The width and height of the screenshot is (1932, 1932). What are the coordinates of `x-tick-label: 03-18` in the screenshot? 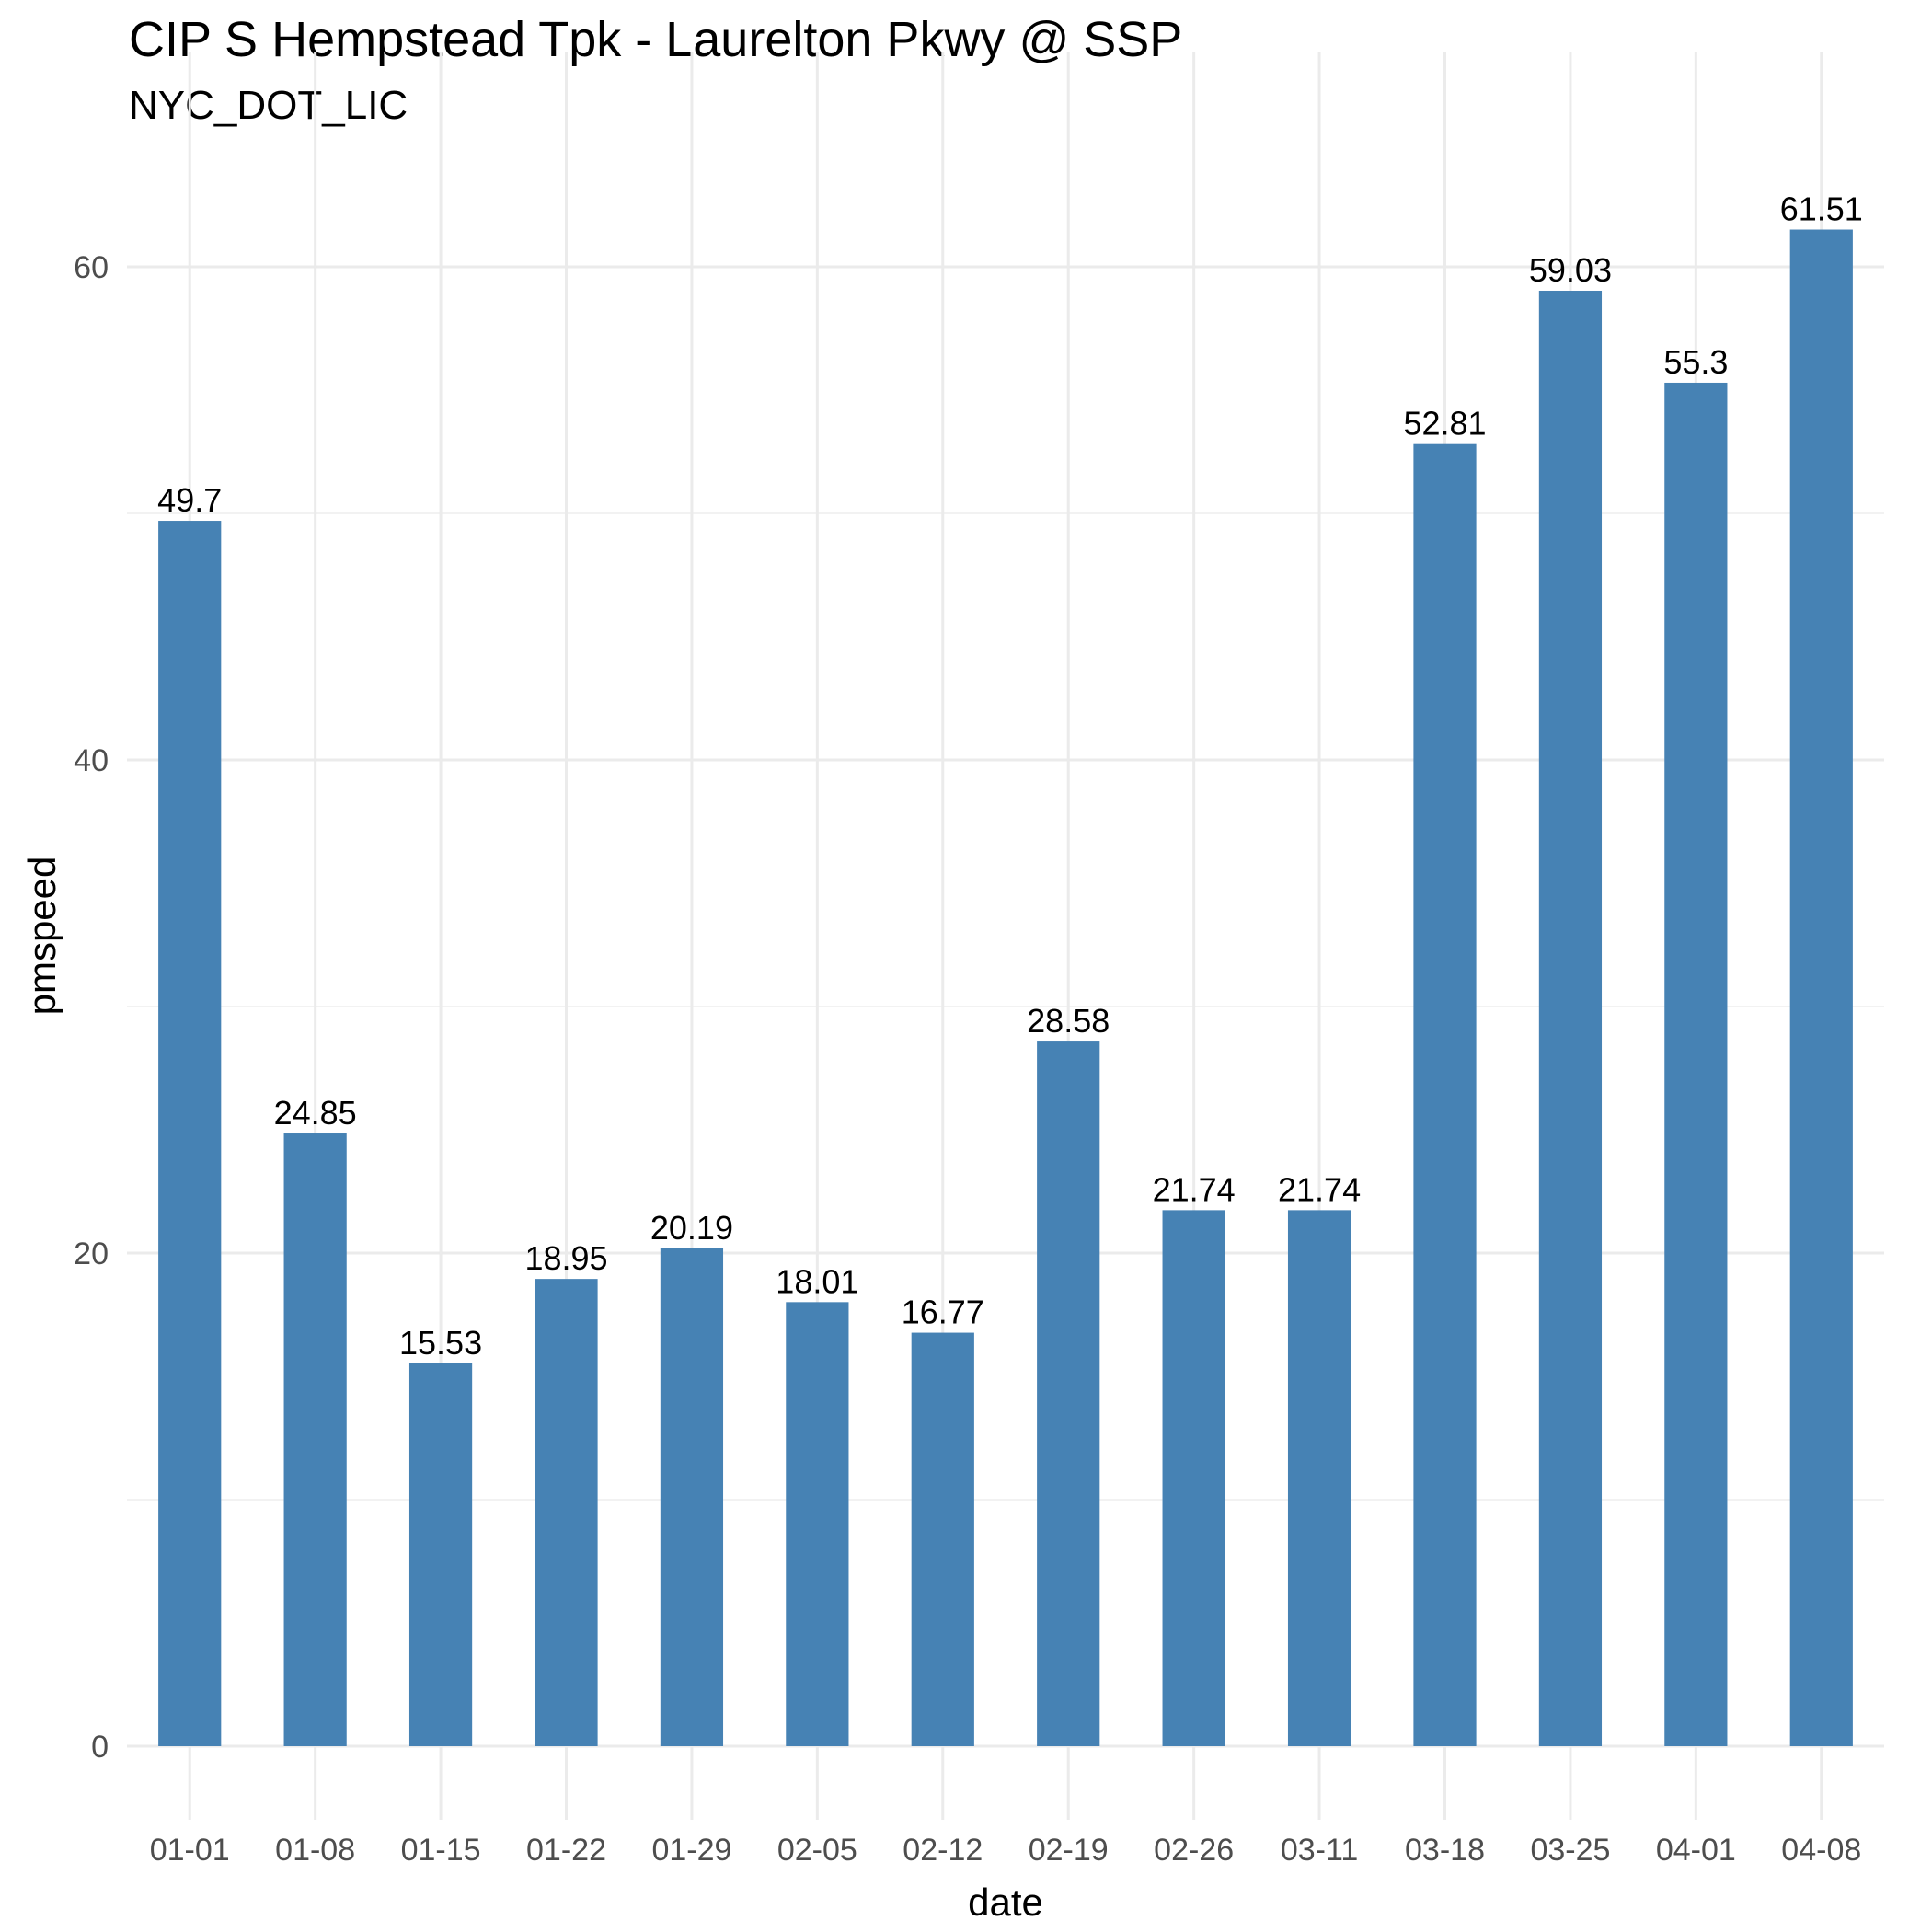 It's located at (1445, 1850).